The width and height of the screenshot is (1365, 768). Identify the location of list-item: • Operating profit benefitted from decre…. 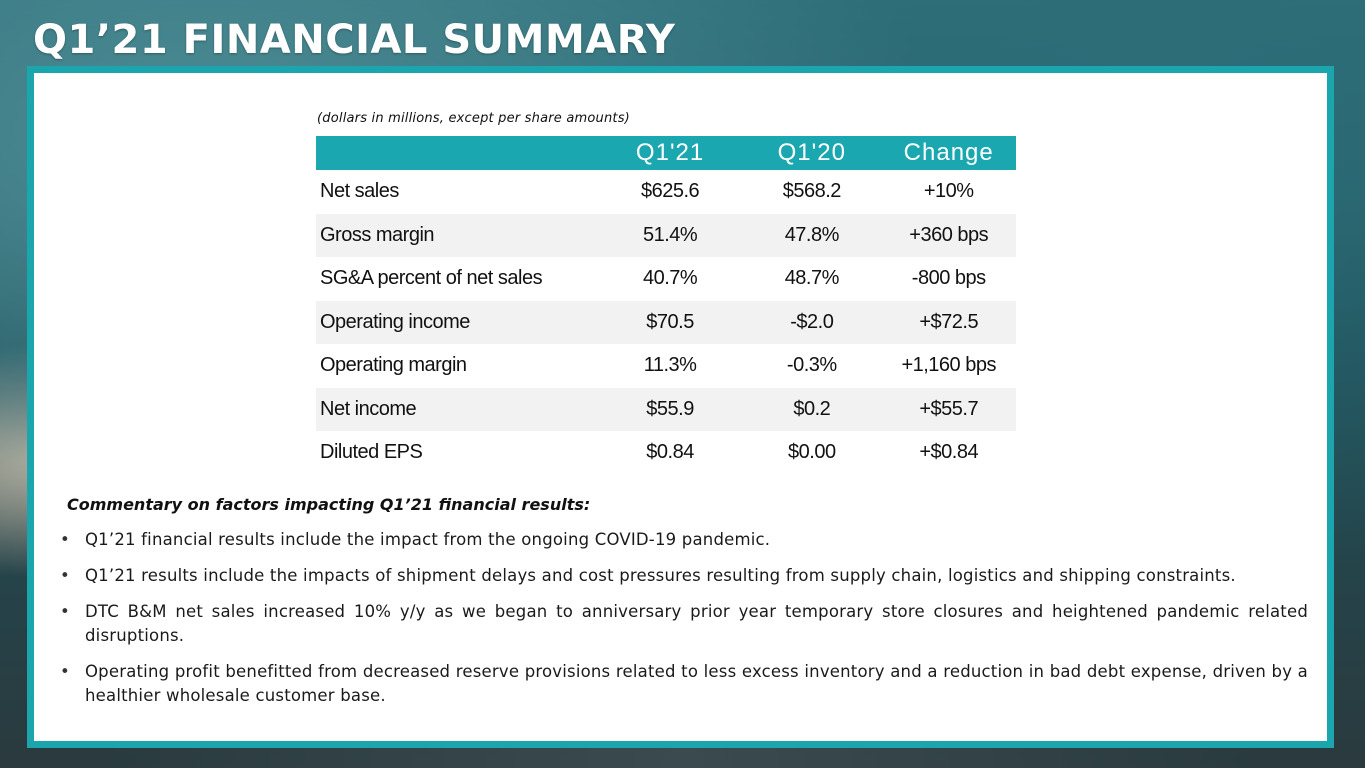
(684, 684).